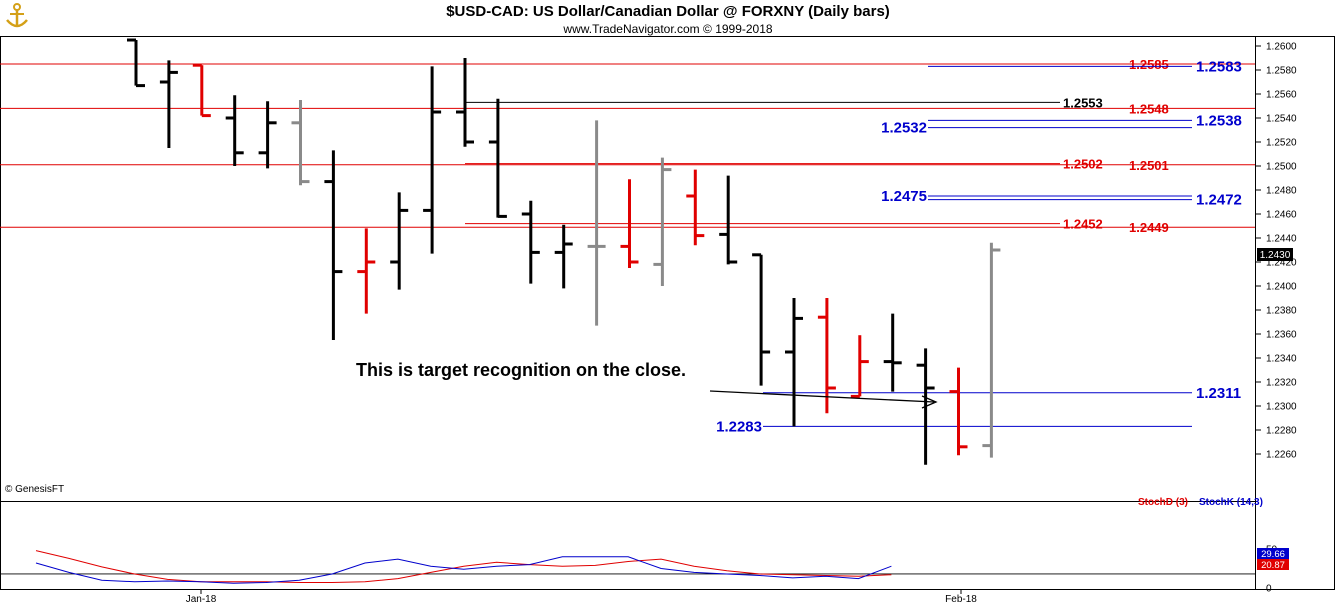 This screenshot has height=612, width=1336. I want to click on time-tick-label: Jan-18, so click(201, 599).